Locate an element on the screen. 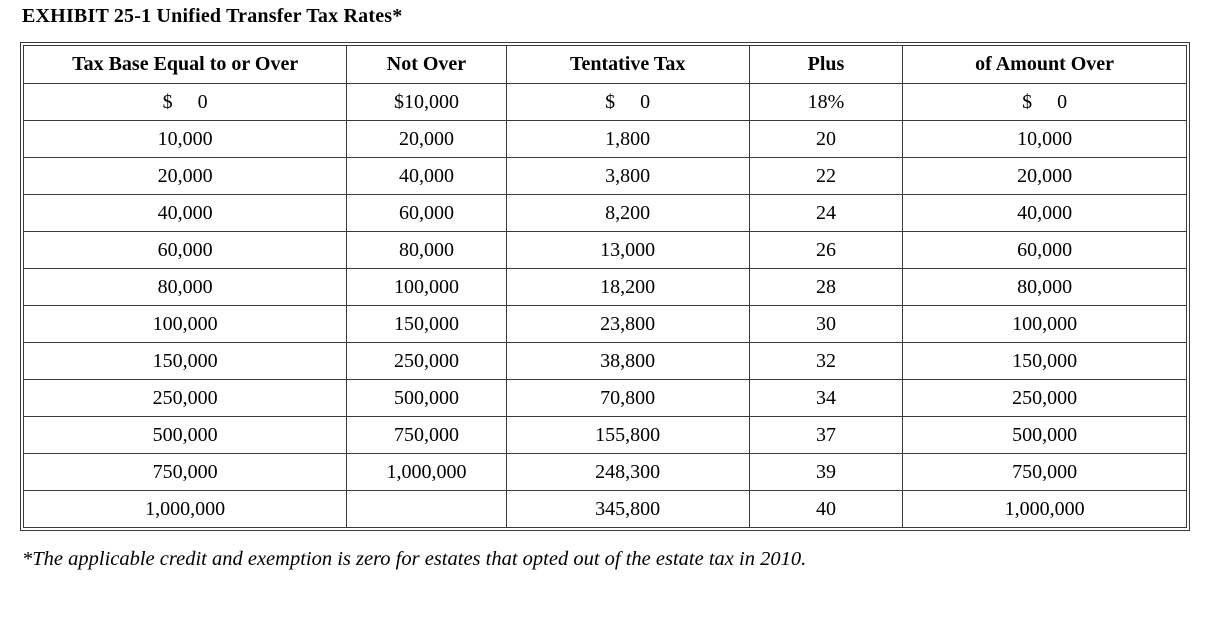  table-cell: 13,000 is located at coordinates (627, 250).